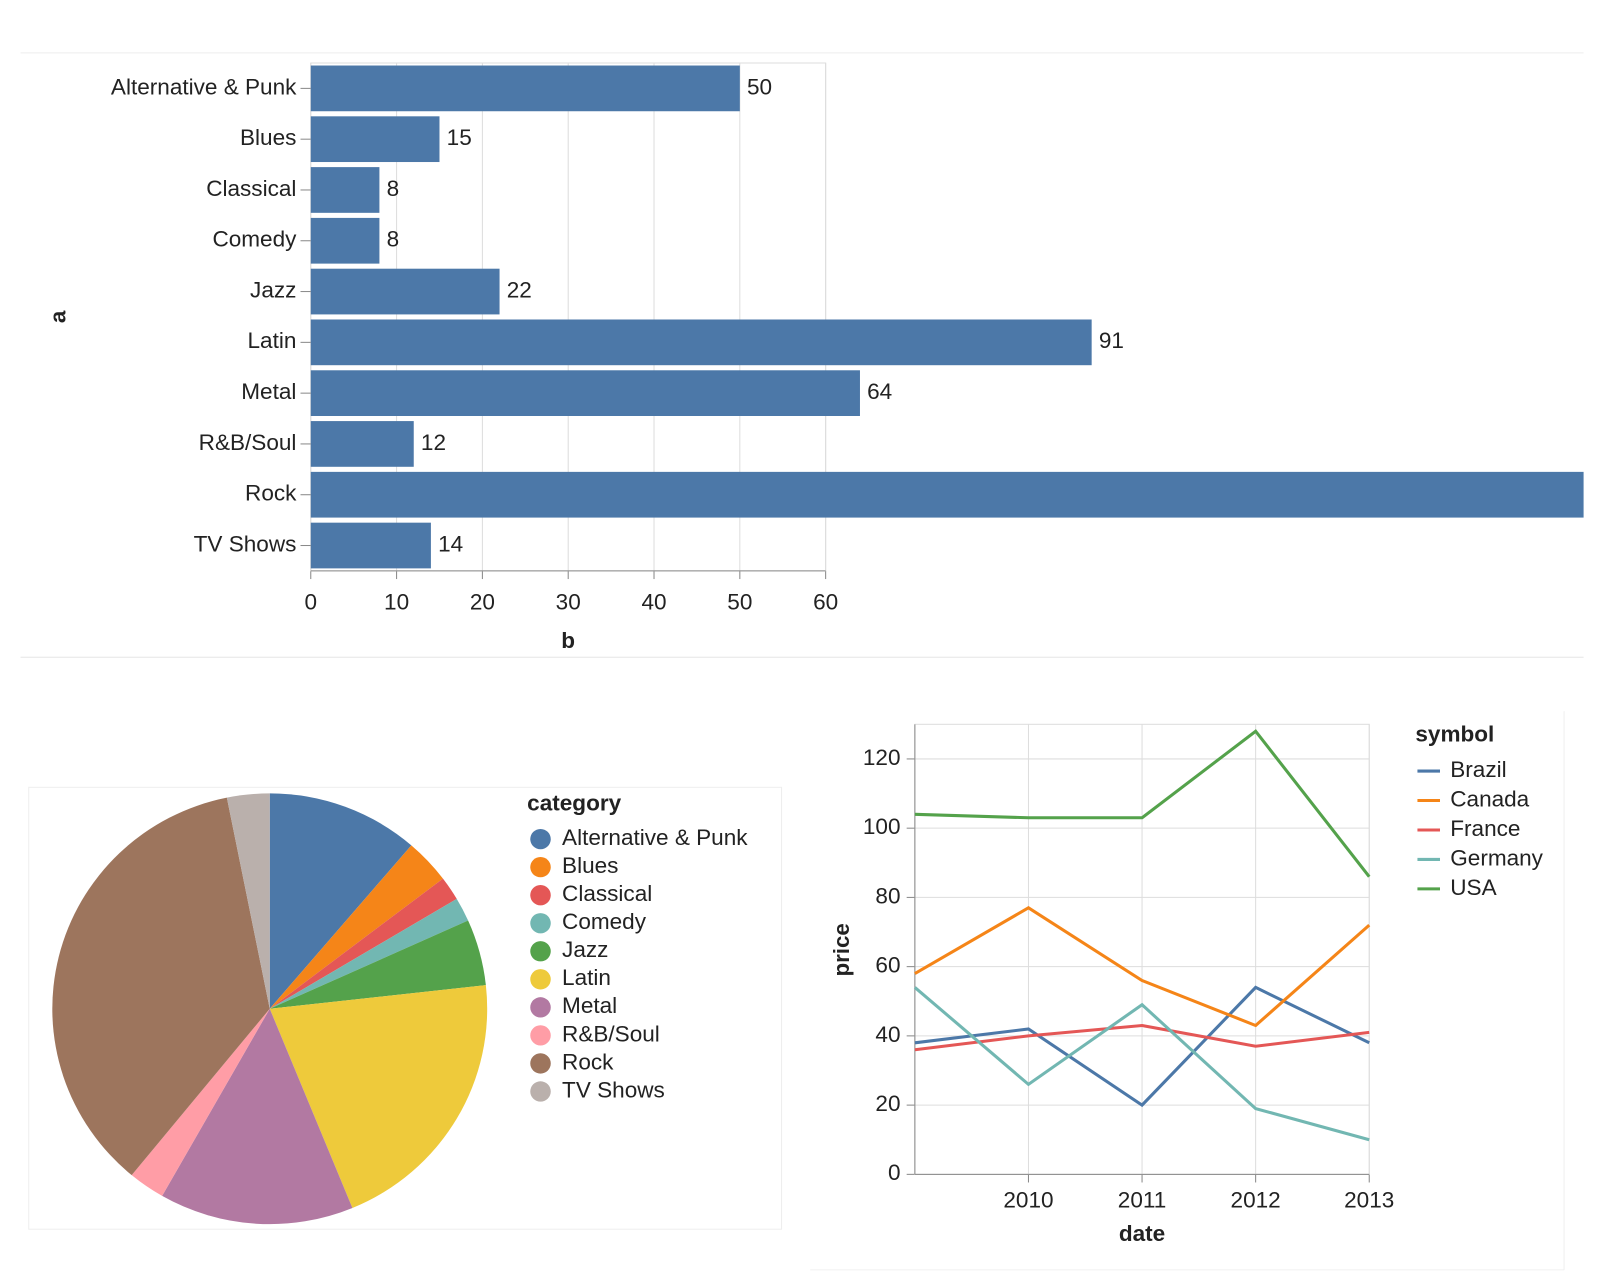 This screenshot has width=1600, height=1280. Describe the element at coordinates (1369, 1200) in the screenshot. I see `x-tick-label: 2013` at that location.